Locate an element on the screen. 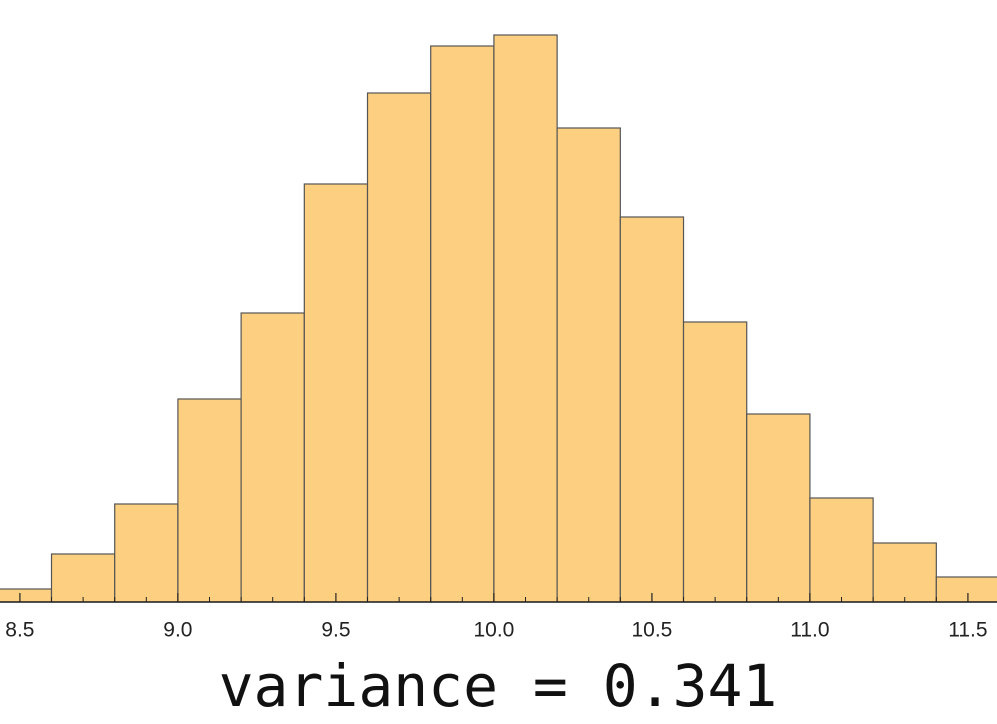  x-tick-label: 11.0 is located at coordinates (809, 630).